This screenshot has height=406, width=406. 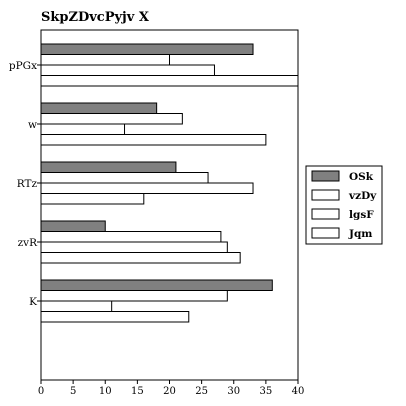 What do you see at coordinates (137, 391) in the screenshot?
I see `x-tick-label-15: 15` at bounding box center [137, 391].